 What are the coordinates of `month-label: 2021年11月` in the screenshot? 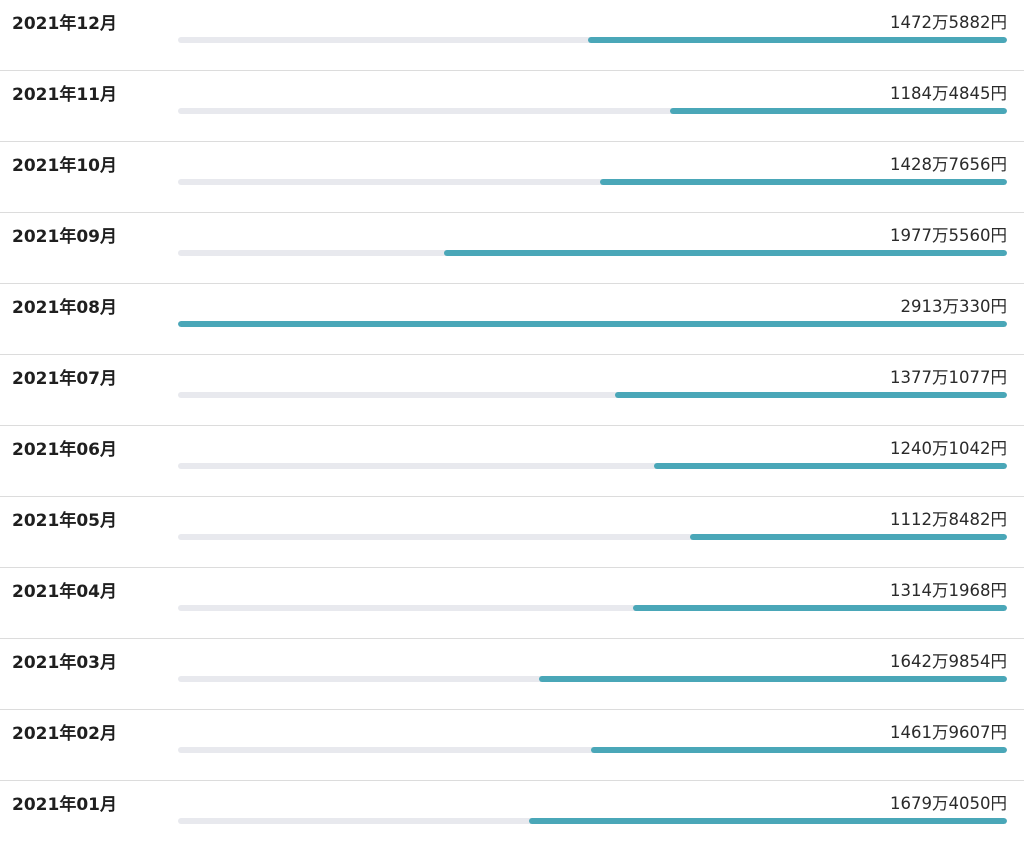 It's located at (64, 95).